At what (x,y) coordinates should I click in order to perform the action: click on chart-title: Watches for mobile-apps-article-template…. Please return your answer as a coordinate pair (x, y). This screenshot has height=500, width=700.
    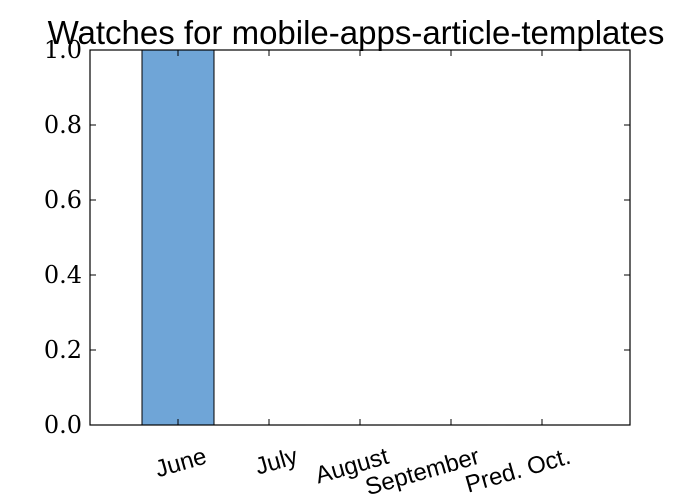
    Looking at the image, I should click on (356, 32).